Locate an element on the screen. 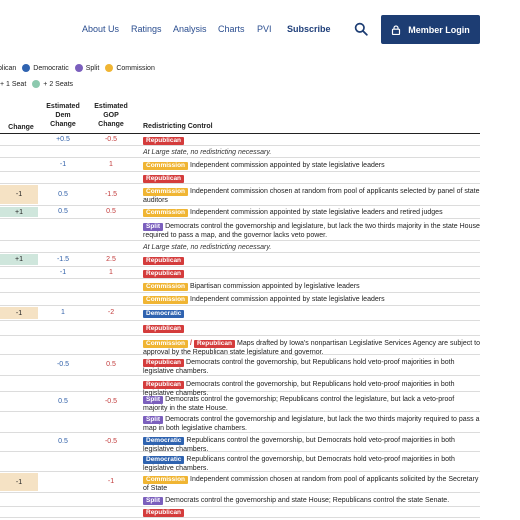 The image size is (520, 520). dem-change-cell: -0.5 is located at coordinates (63, 364).